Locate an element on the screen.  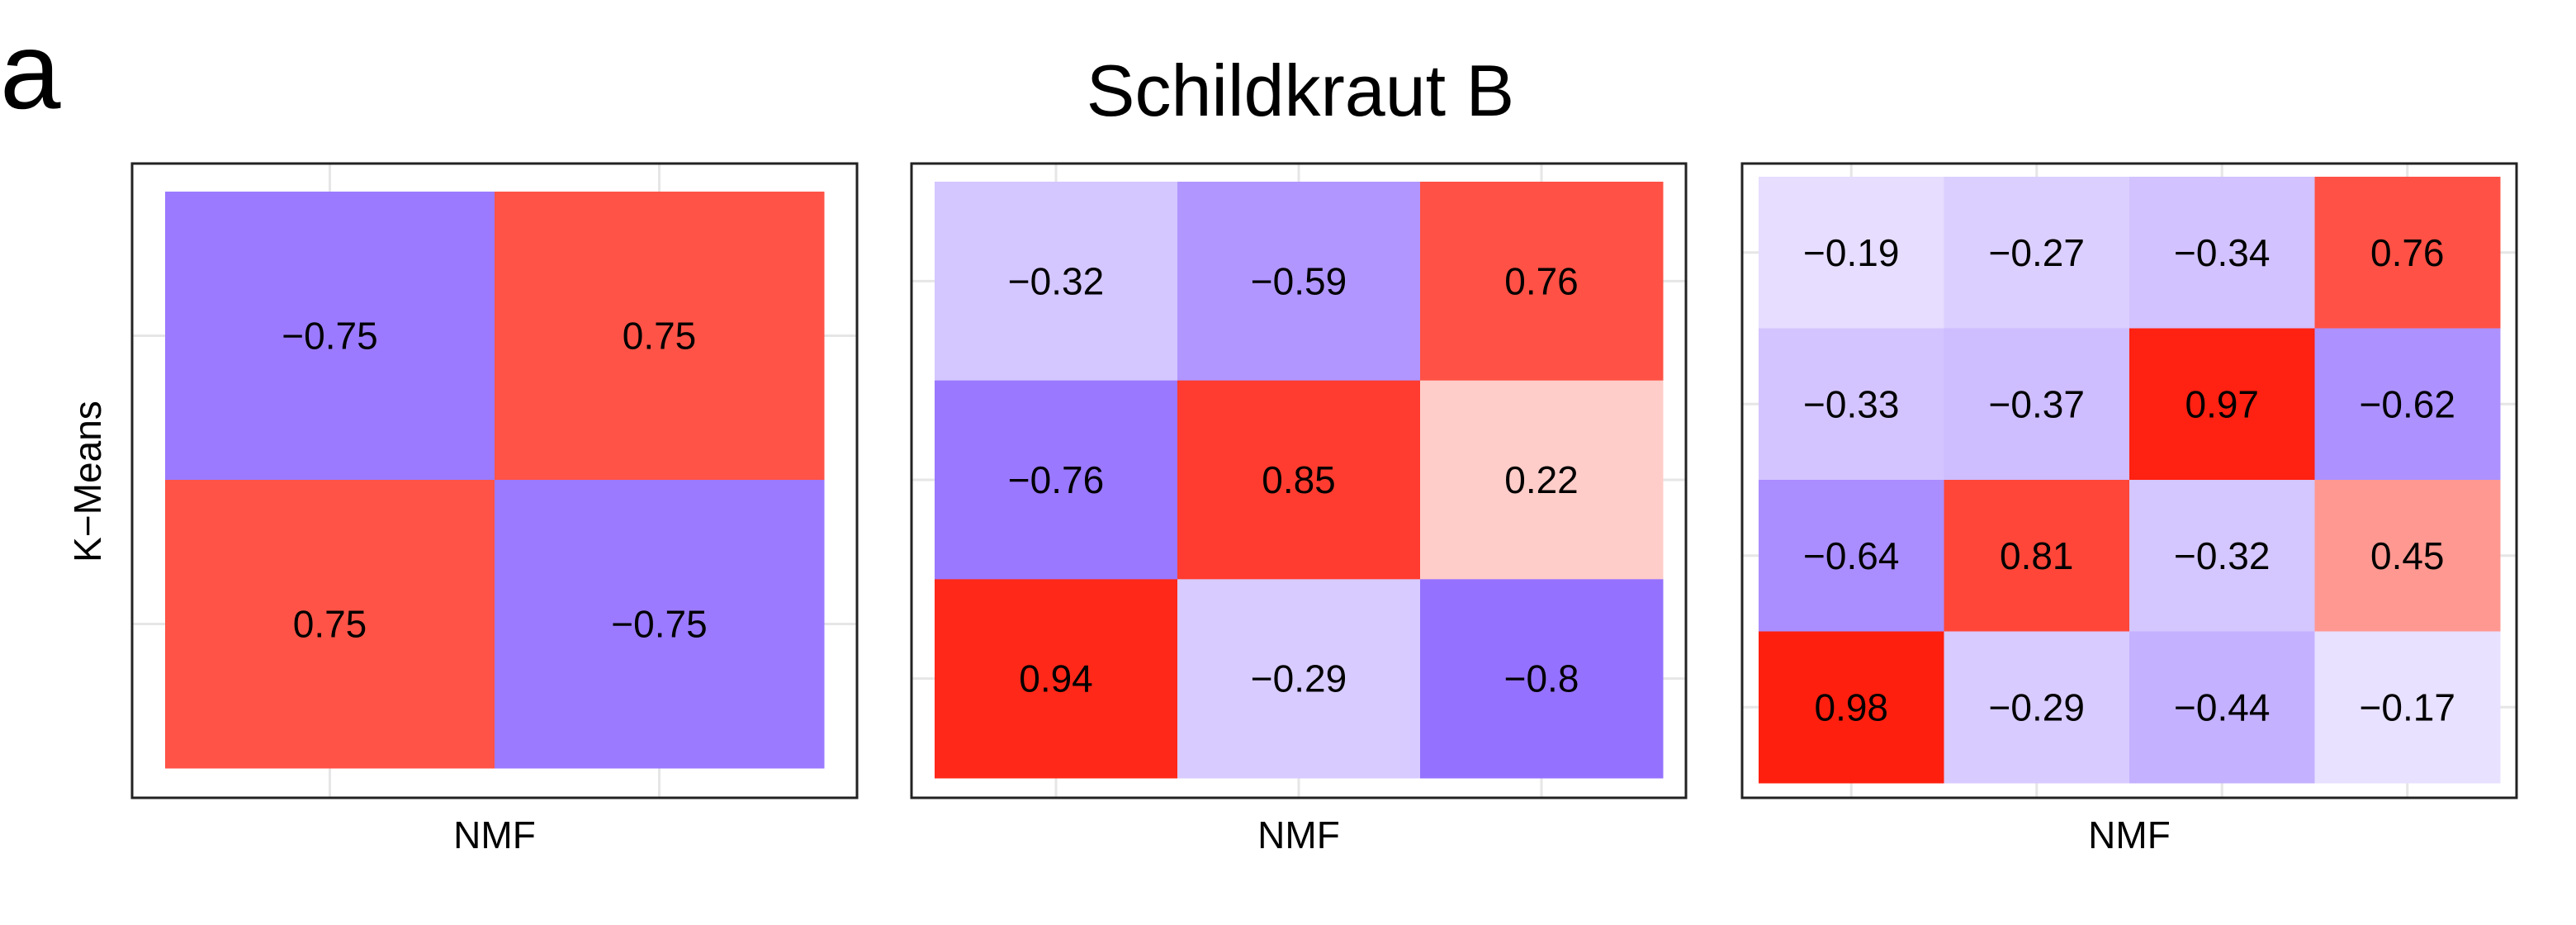
cell-value-label: −0.37 is located at coordinates (2037, 403).